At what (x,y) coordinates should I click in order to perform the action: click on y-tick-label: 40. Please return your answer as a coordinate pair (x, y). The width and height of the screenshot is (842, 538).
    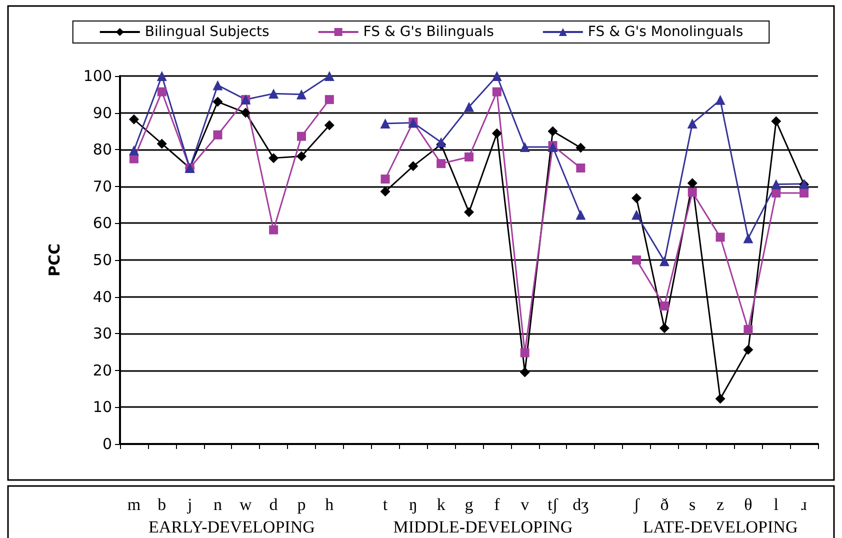
    Looking at the image, I should click on (102, 297).